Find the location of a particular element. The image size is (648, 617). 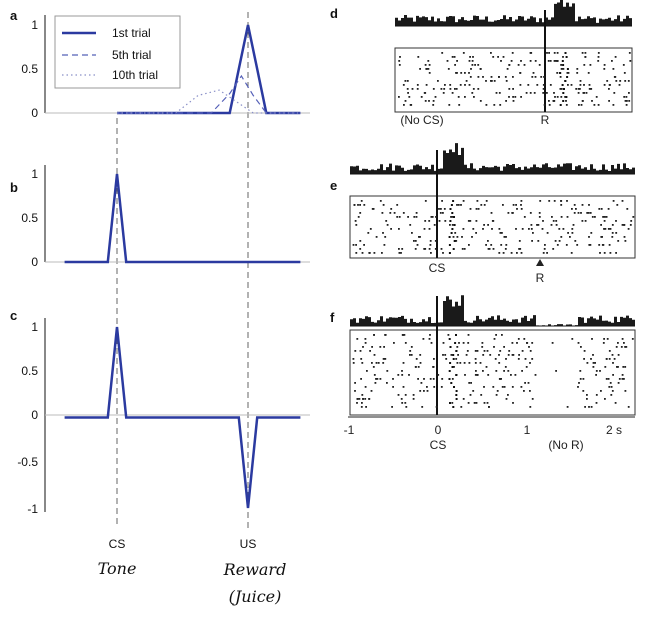

raster-e-label-r: R is located at coordinates (540, 278).